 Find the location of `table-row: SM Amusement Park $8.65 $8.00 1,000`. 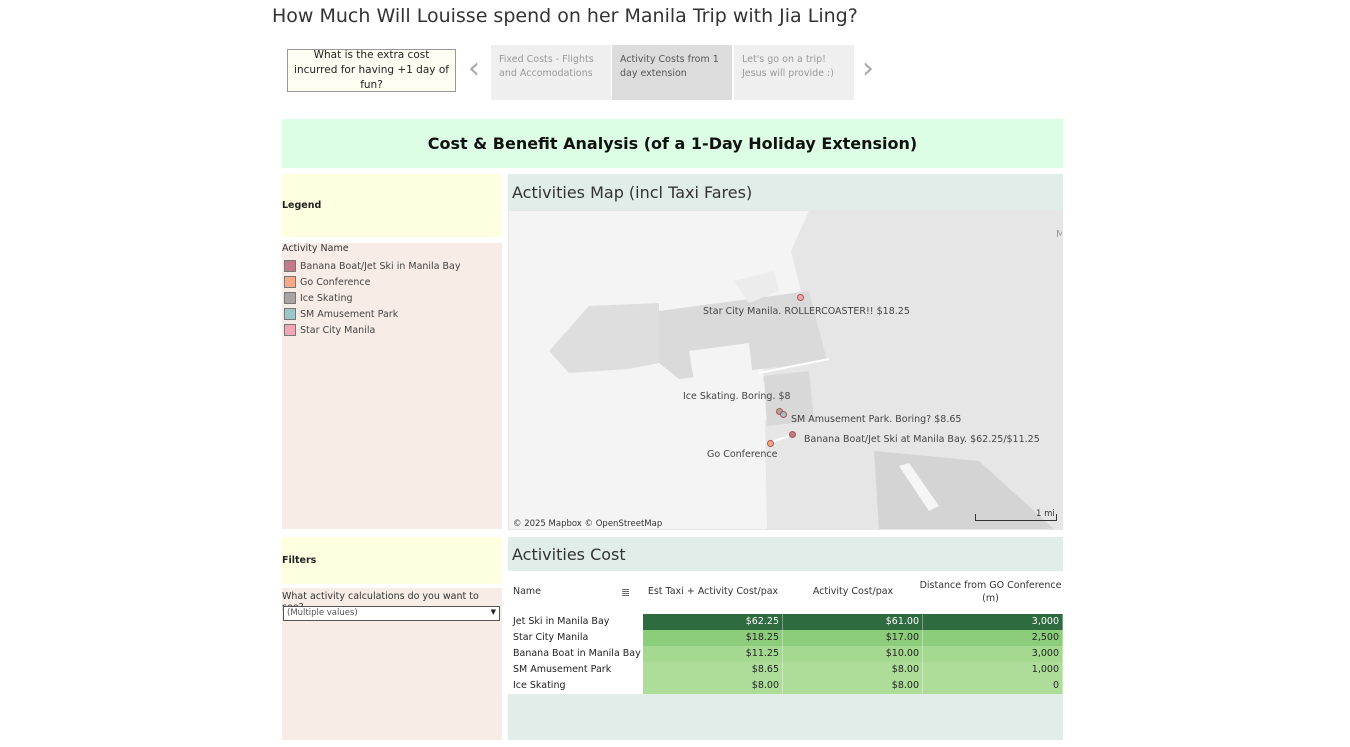

table-row: SM Amusement Park $8.65 $8.00 1,000 is located at coordinates (785, 670).